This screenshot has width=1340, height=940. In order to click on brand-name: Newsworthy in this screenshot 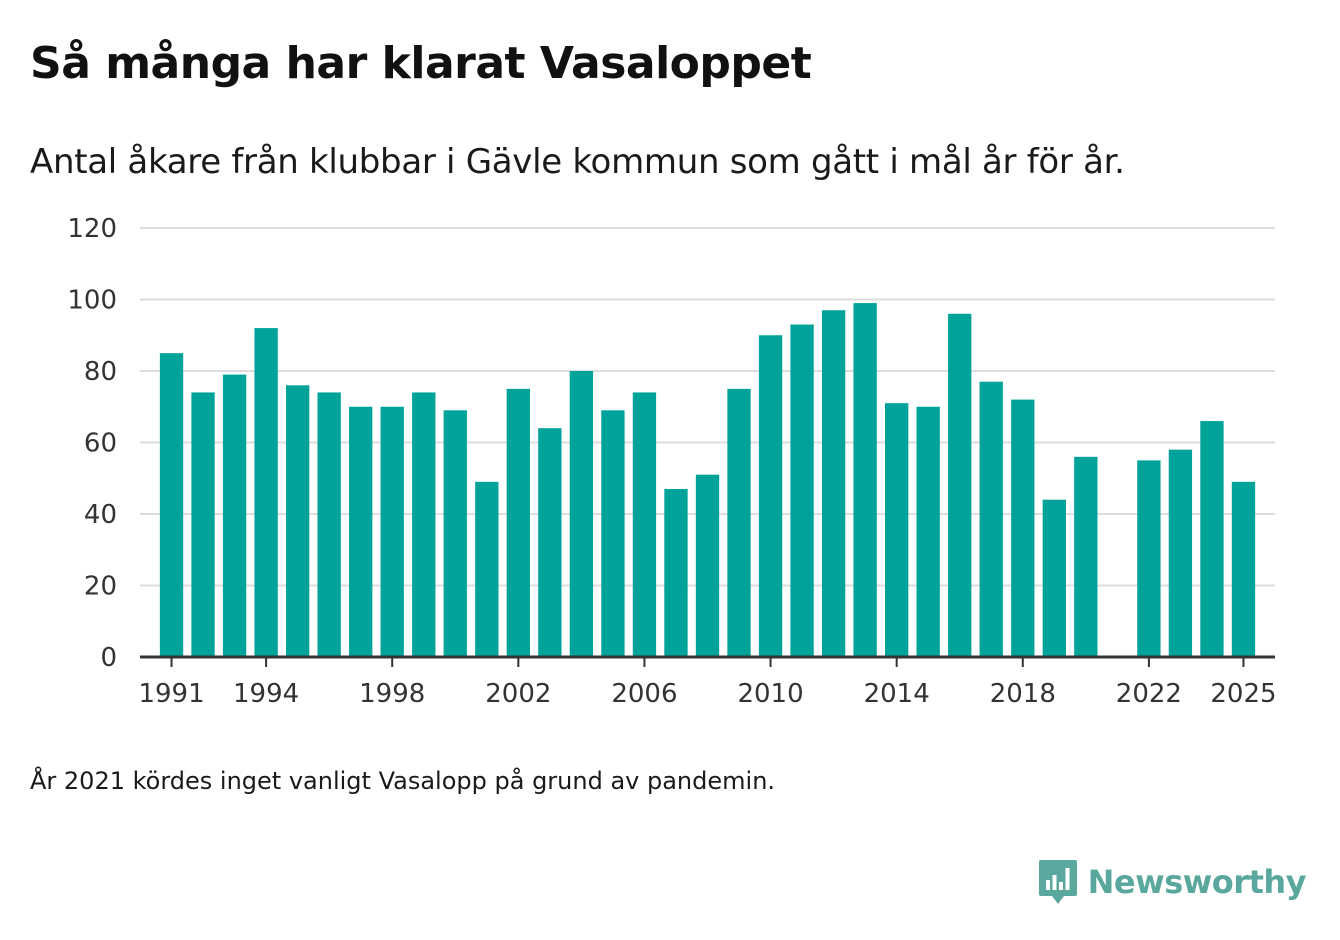, I will do `click(1197, 882)`.